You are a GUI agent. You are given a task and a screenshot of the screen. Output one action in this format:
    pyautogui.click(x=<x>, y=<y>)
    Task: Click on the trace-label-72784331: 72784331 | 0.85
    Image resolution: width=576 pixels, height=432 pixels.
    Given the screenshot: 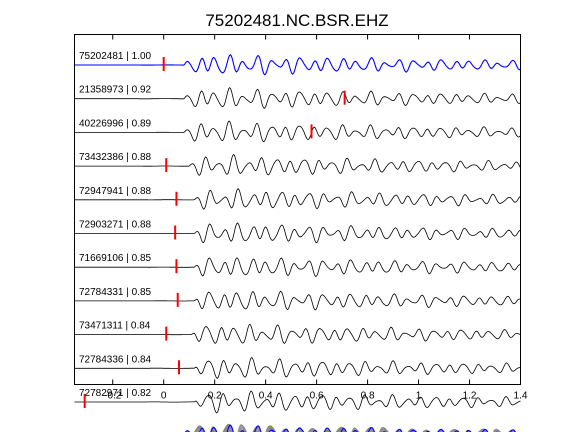 What is the action you would take?
    pyautogui.click(x=115, y=292)
    